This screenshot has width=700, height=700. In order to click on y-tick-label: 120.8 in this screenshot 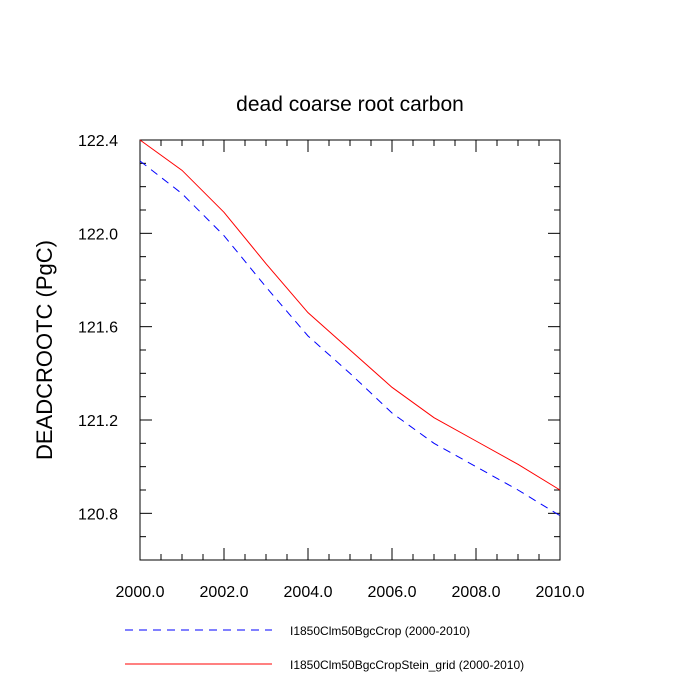, I will do `click(98, 514)`.